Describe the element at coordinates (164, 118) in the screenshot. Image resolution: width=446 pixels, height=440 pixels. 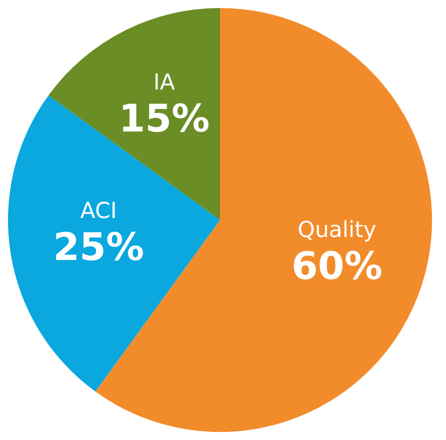
I see `data-label: 15%` at that location.